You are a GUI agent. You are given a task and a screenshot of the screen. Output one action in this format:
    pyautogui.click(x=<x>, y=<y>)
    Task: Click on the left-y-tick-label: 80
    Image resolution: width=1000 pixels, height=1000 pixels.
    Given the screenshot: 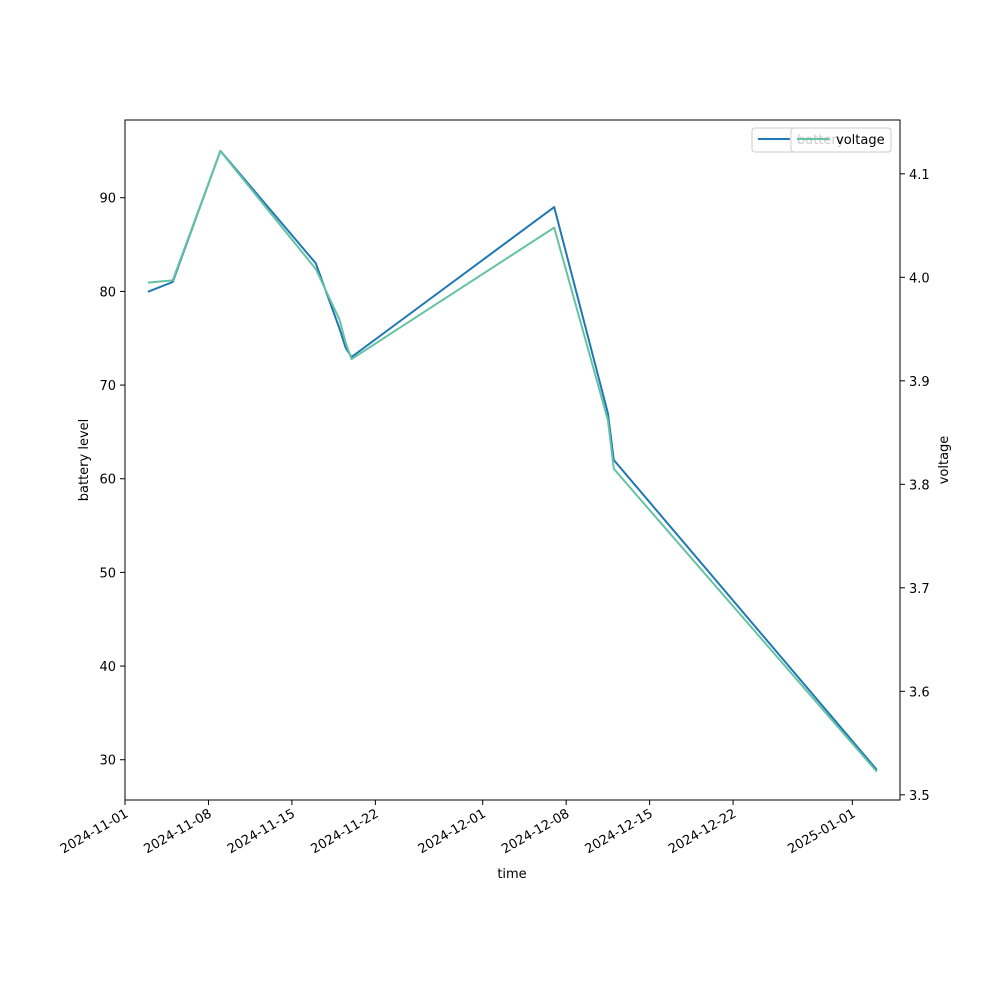 What is the action you would take?
    pyautogui.click(x=107, y=292)
    